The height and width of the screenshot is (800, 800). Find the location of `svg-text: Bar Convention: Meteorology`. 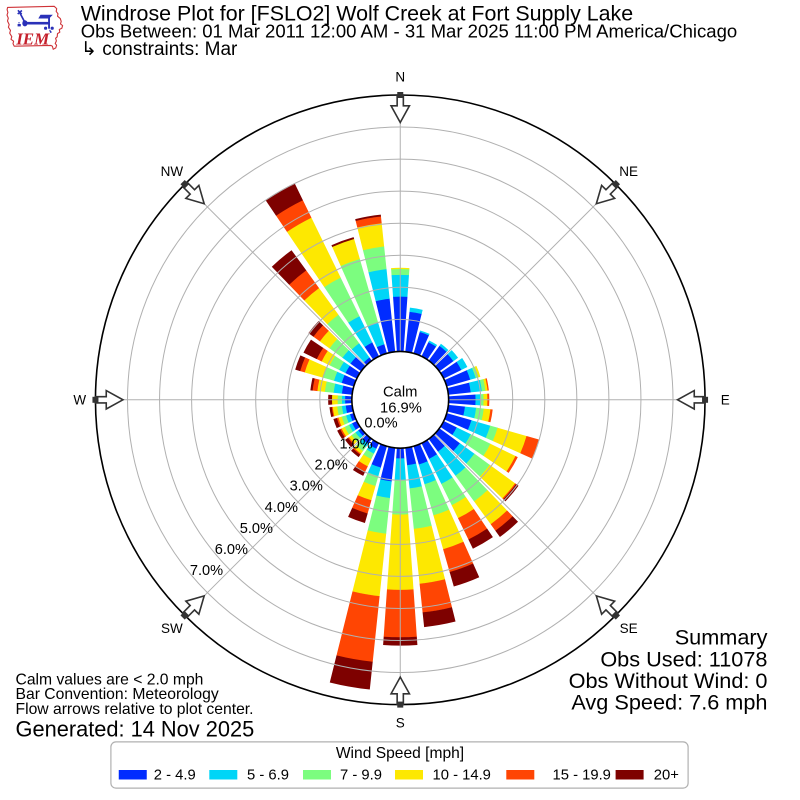

svg-text: Bar Convention: Meteorology is located at coordinates (117, 694).